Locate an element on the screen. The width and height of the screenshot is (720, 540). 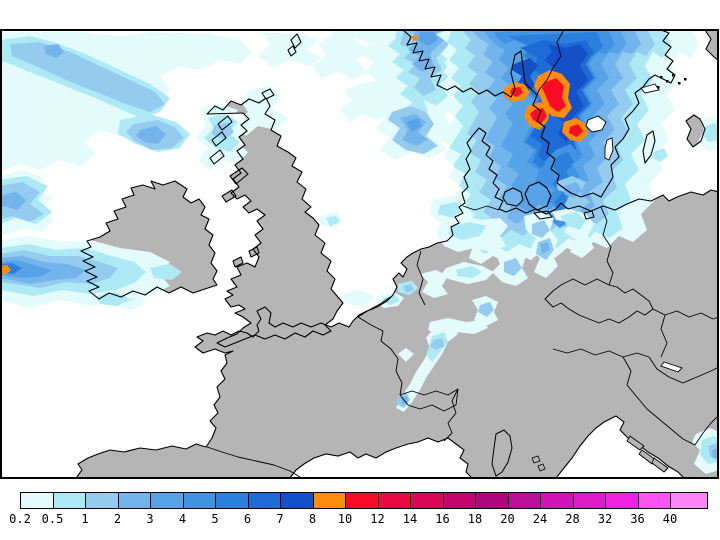
legend-label: 20 is located at coordinates (507, 519).